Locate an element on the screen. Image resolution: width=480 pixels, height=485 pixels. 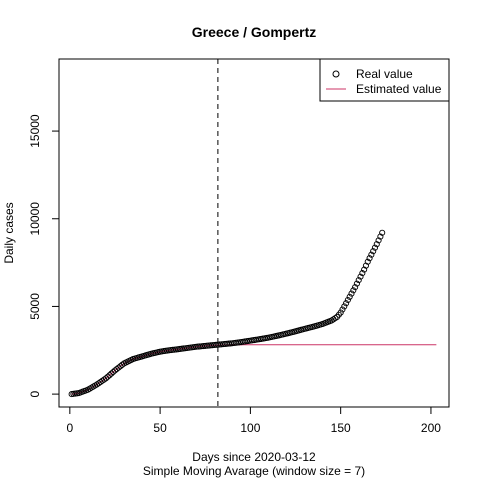
x-tick-label: 0 is located at coordinates (69, 428).